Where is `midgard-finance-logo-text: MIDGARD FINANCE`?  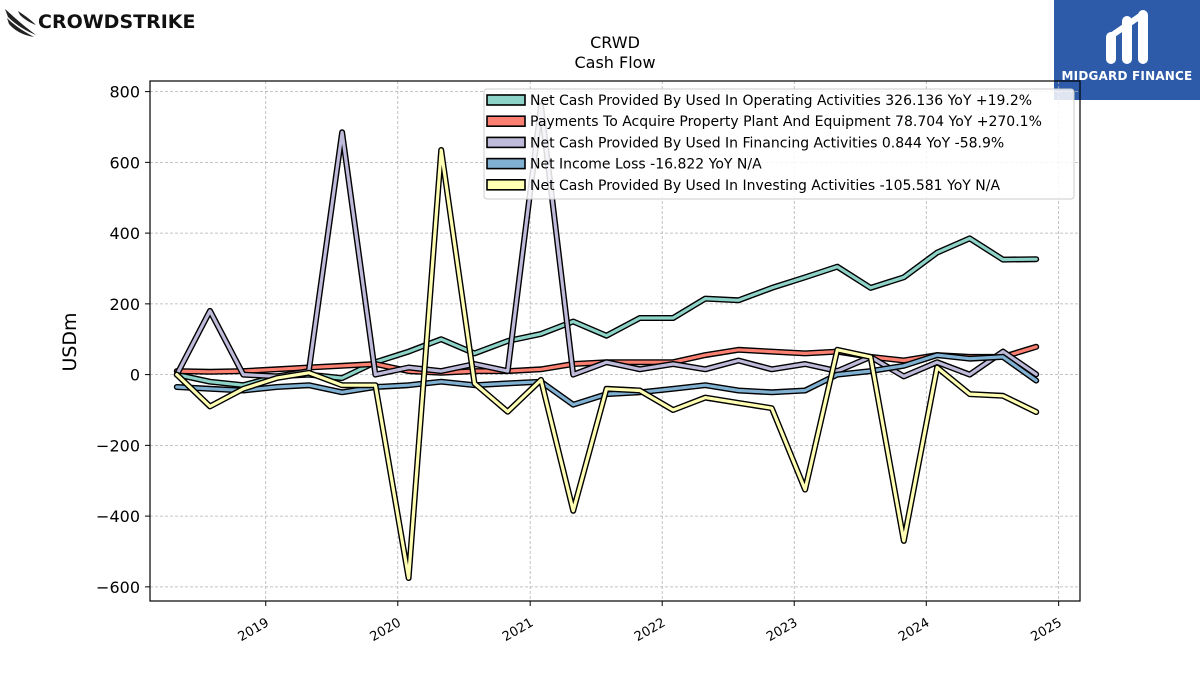 midgard-finance-logo-text: MIDGARD FINANCE is located at coordinates (1127, 76).